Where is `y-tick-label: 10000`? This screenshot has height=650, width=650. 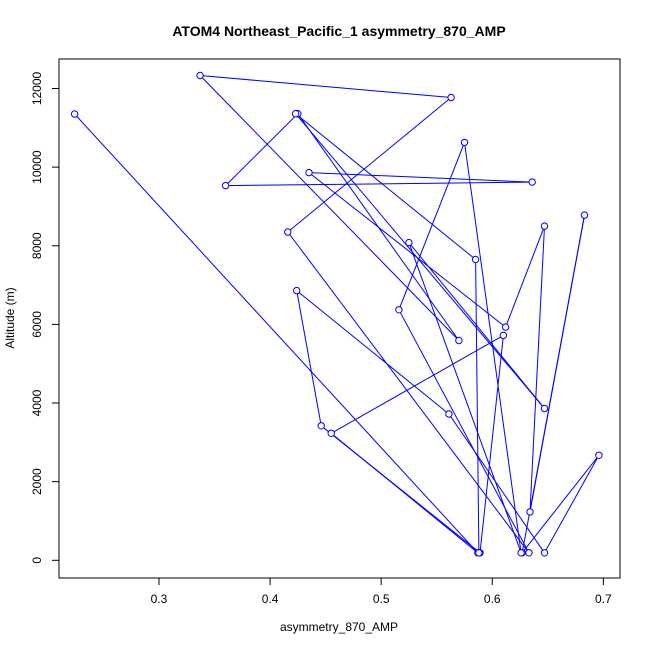
y-tick-label: 10000 is located at coordinates (37, 167).